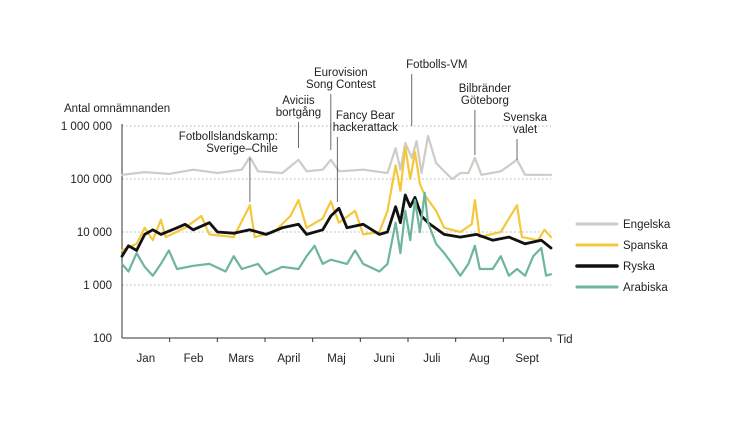  I want to click on month-label: Mars, so click(241, 359).